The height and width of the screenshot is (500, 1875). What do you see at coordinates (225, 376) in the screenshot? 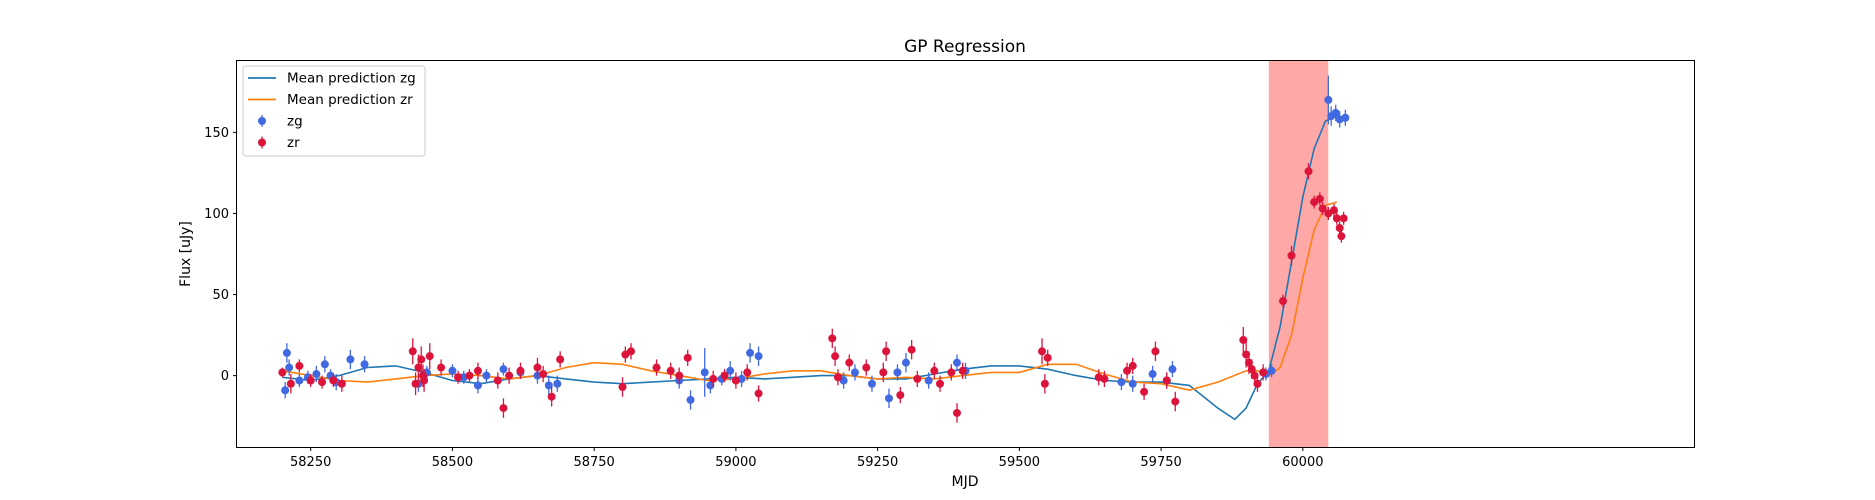
I see `y-tick-label: 0` at bounding box center [225, 376].